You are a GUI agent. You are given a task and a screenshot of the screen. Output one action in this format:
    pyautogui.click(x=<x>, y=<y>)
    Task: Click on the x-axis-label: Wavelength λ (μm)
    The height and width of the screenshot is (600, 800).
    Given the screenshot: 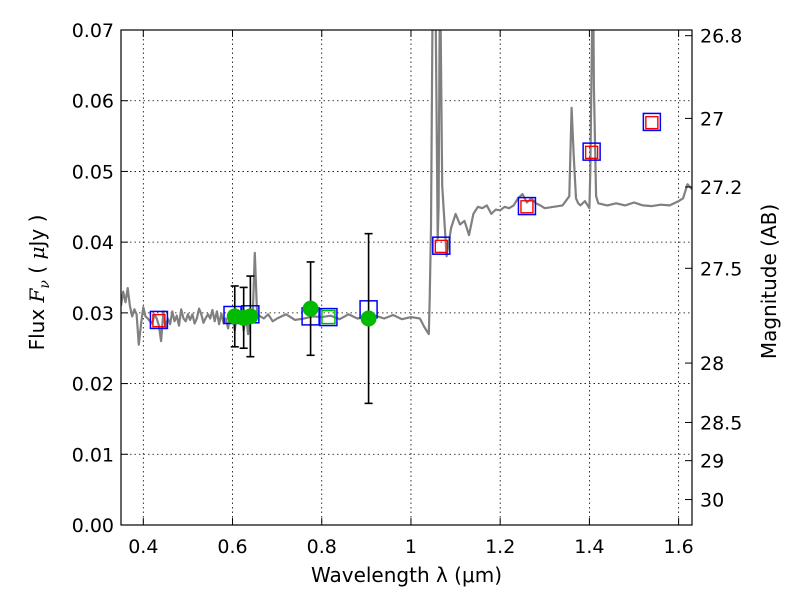 What is the action you would take?
    pyautogui.click(x=406, y=575)
    